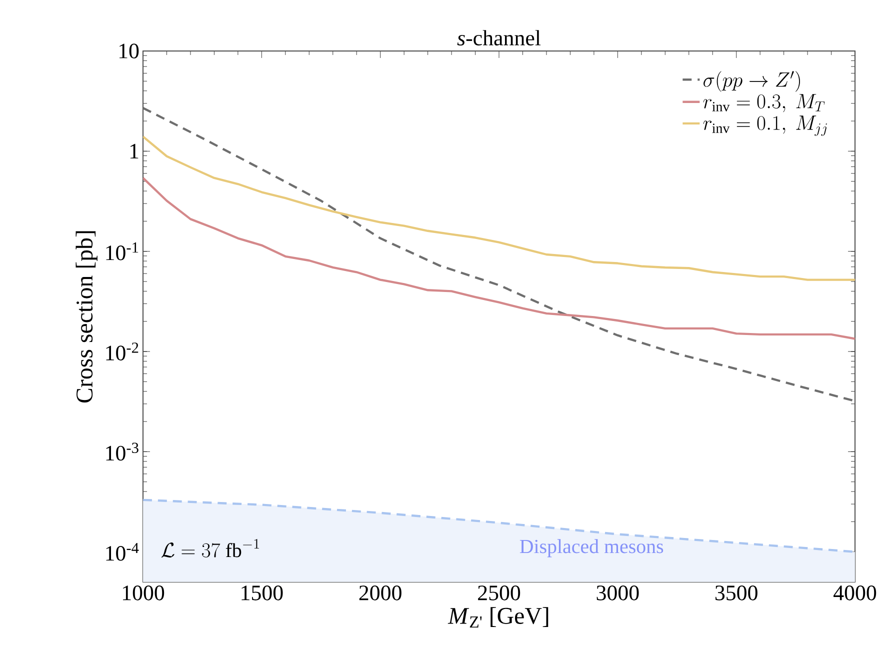  I want to click on chart-title: s-channel, so click(499, 38).